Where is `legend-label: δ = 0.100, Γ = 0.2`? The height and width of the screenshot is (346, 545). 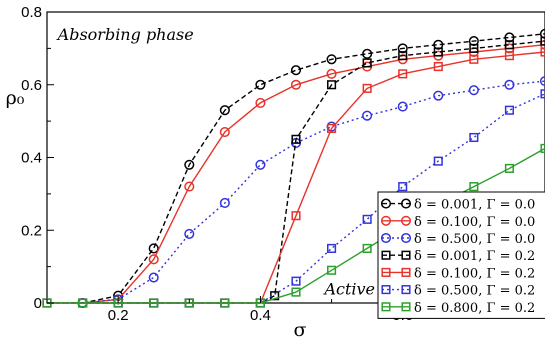
legend-label: δ = 0.100, Γ = 0.2 is located at coordinates (474, 273).